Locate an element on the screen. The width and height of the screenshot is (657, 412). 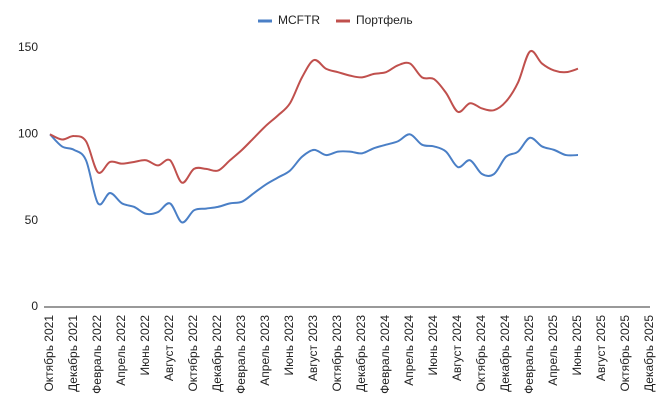
x-tick-label: Октябрь 2025 is located at coordinates (625, 353).